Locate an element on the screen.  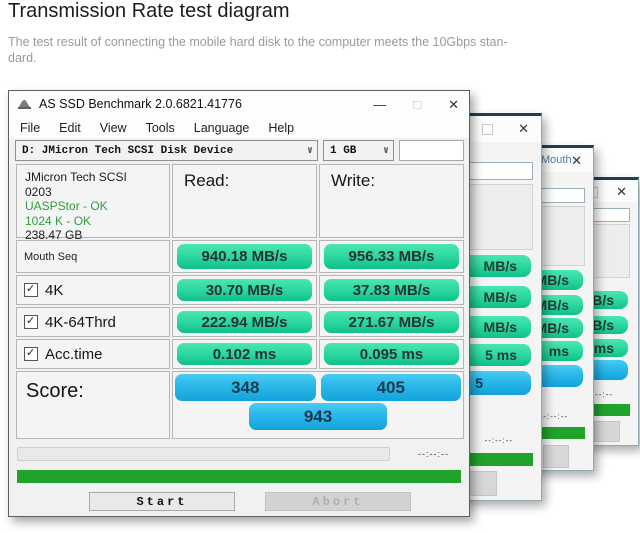
window-title: AS SSD Benchmark 2.0.6821.41776 is located at coordinates (140, 104).